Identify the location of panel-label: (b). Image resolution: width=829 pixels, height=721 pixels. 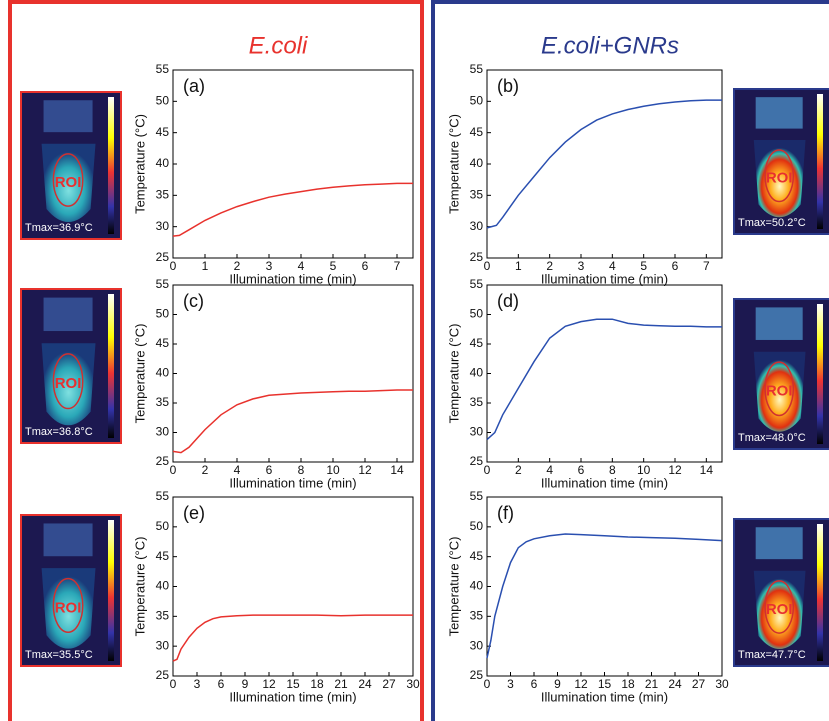
(508, 86).